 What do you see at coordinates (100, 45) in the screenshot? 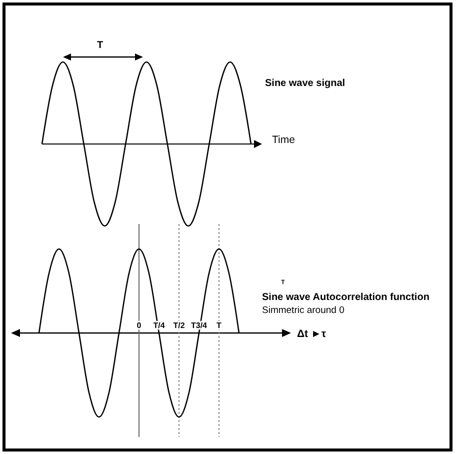
I see `text: T` at bounding box center [100, 45].